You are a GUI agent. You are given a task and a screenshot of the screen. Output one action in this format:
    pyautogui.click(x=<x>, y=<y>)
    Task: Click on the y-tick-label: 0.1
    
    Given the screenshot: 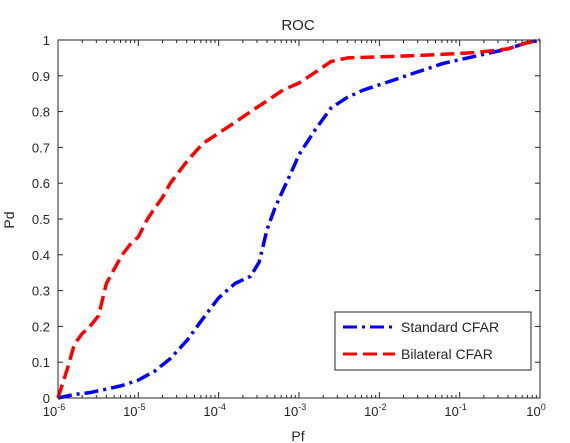 What is the action you would take?
    pyautogui.click(x=41, y=362)
    